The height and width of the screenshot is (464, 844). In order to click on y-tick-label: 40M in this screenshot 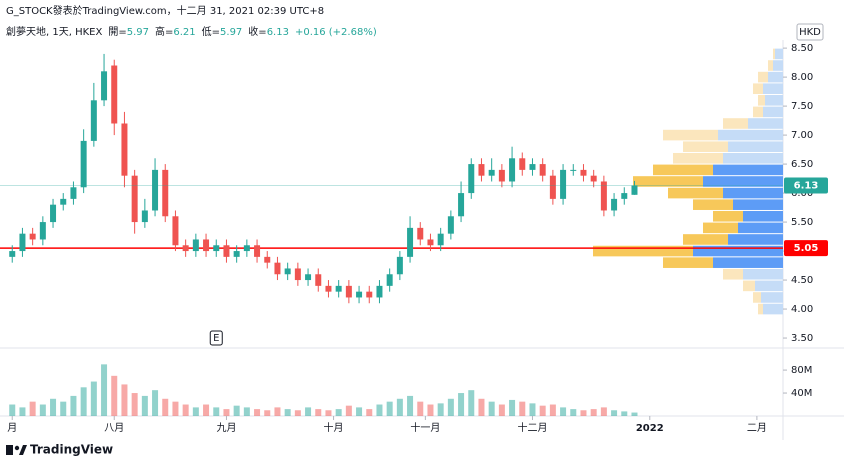, I will do `click(801, 393)`.